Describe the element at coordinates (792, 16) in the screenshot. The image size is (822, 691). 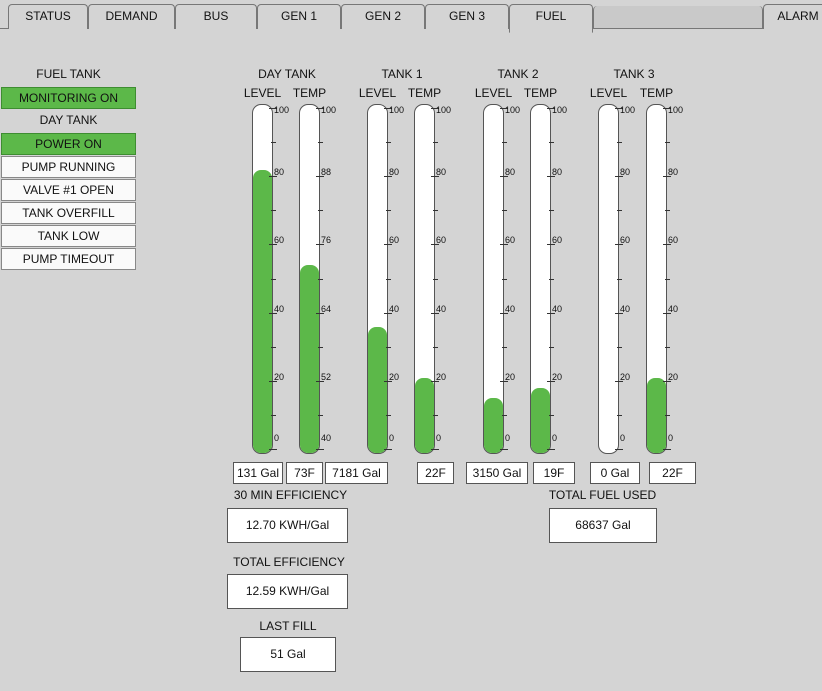
I see `tab-alarm: ALARM` at that location.